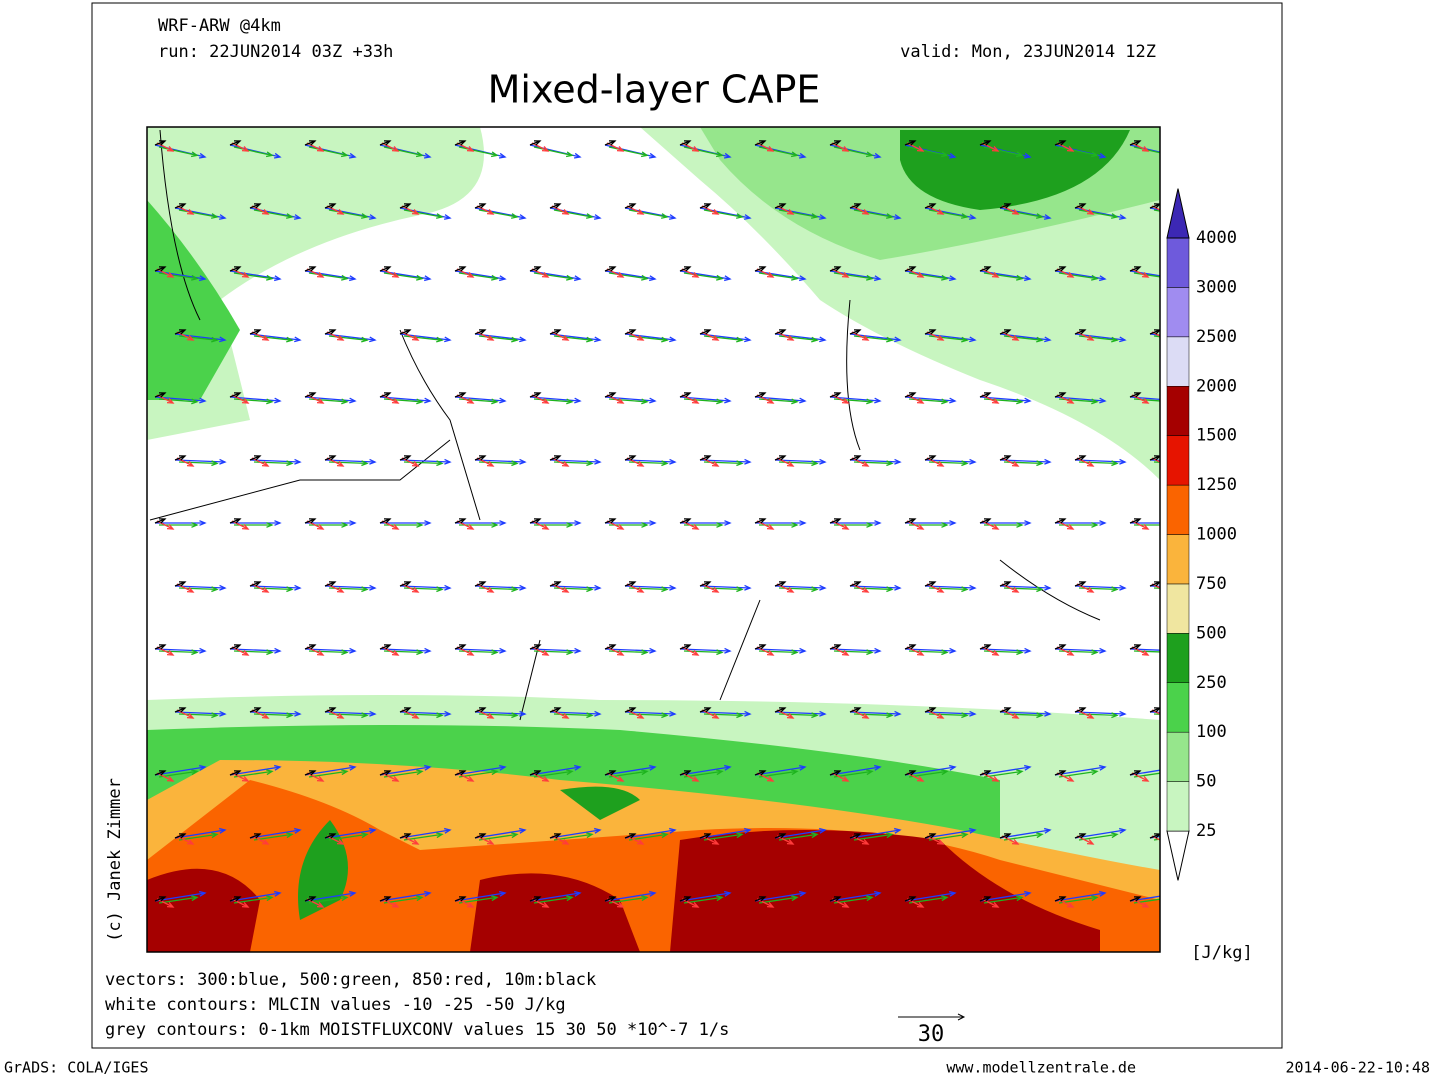 The width and height of the screenshot is (1440, 1080). What do you see at coordinates (1358, 1068) in the screenshot?
I see `timestamp: 2014-06-22-10:48` at bounding box center [1358, 1068].